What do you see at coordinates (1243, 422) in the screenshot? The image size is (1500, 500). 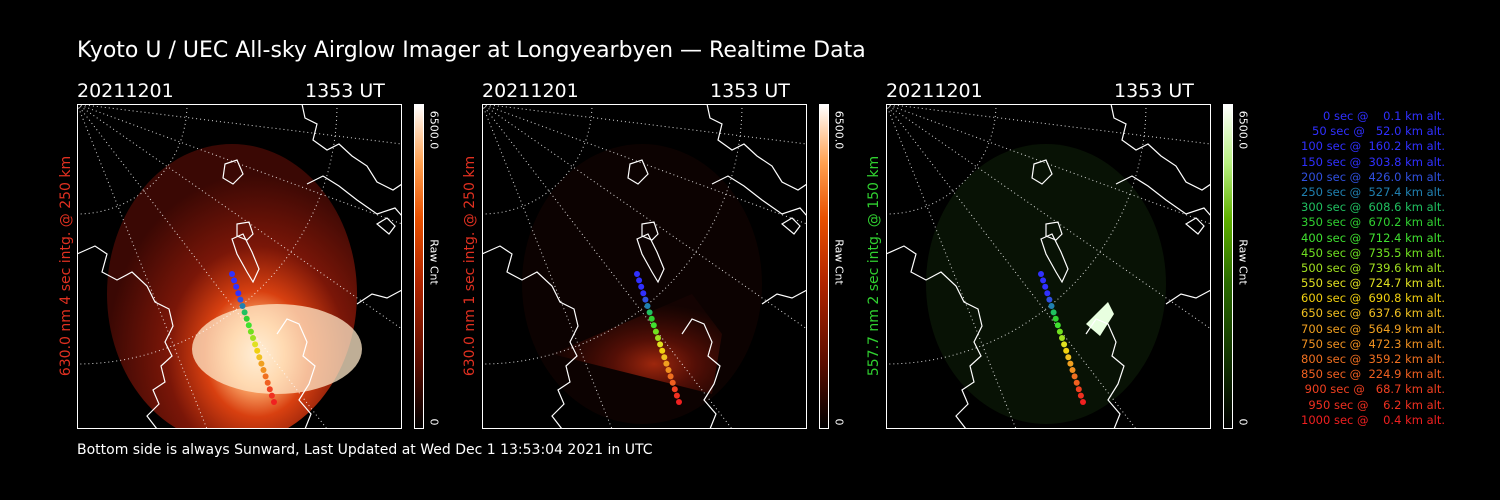 I see `panel-3-cbar-min: 0` at bounding box center [1243, 422].